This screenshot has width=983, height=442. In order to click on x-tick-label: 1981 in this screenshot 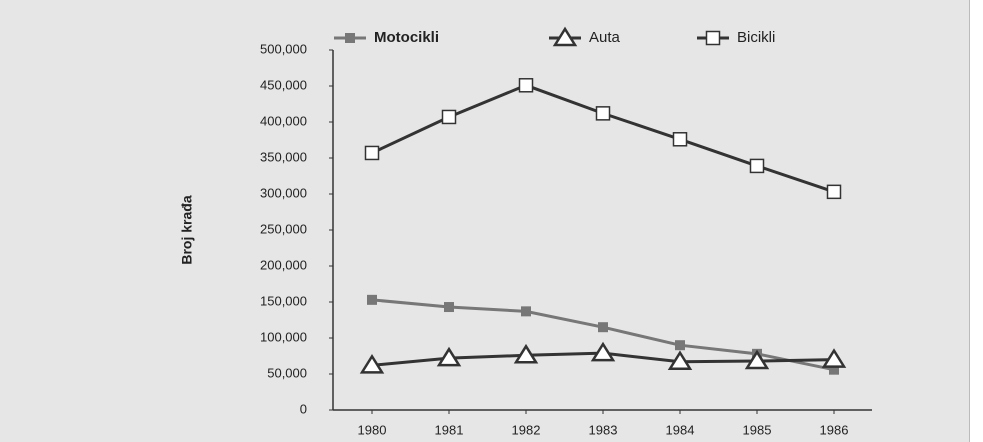, I will do `click(449, 429)`.